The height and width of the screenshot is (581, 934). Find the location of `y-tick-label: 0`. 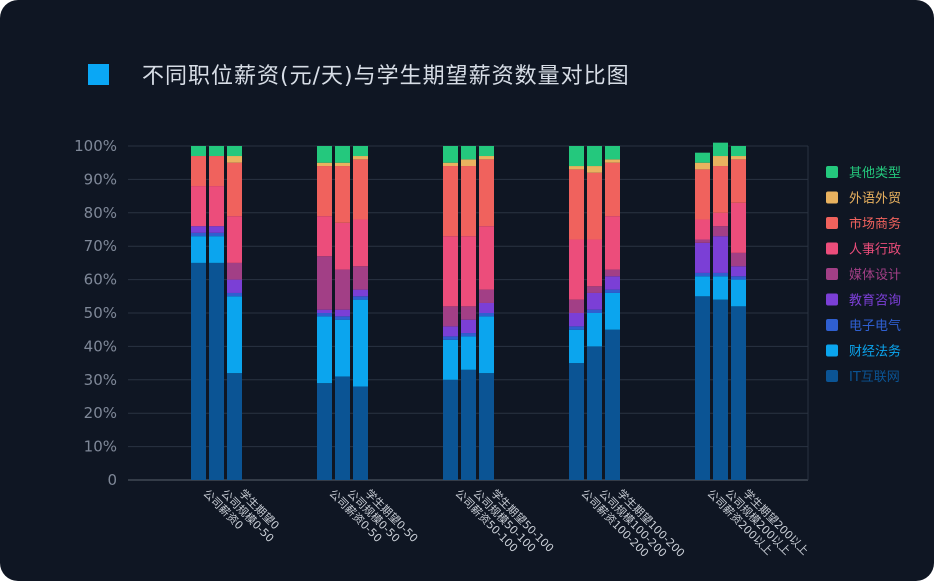

y-tick-label: 0 is located at coordinates (112, 480).